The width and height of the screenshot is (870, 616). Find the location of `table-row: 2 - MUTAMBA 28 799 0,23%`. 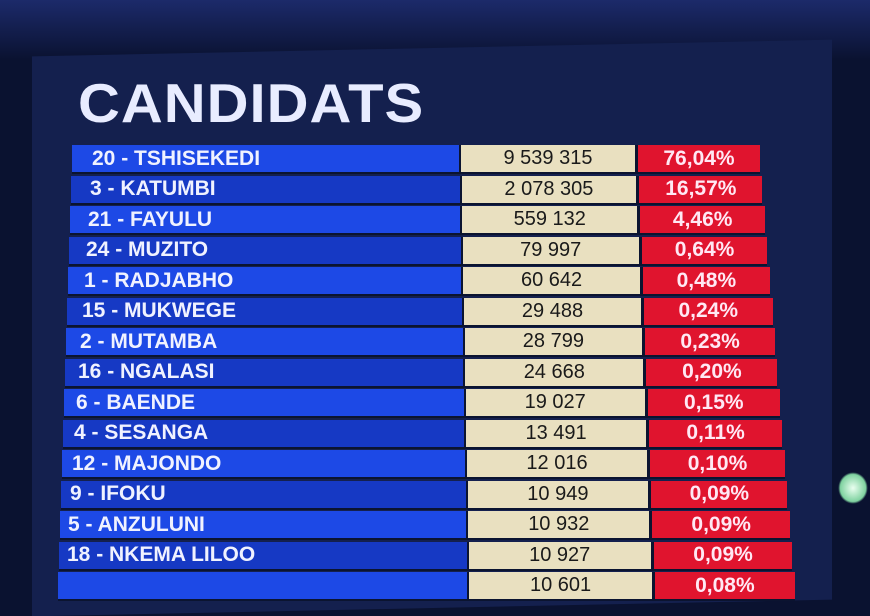

table-row: 2 - MUTAMBA 28 799 0,23% is located at coordinates (420, 342).